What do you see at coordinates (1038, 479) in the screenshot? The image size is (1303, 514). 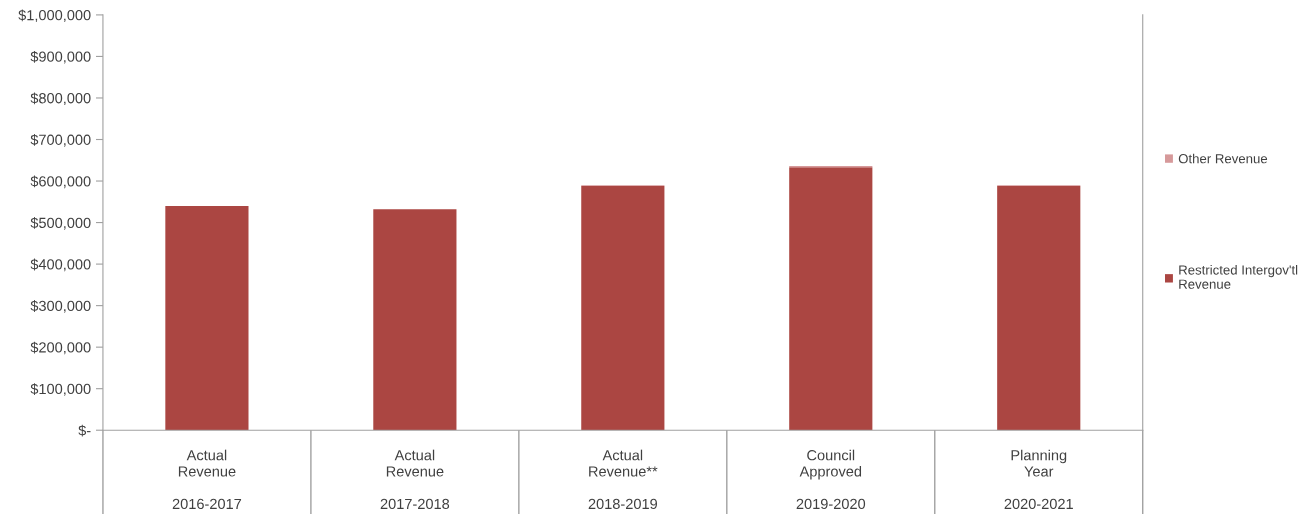 I see `category-label: Planning Year 2020-2021` at bounding box center [1038, 479].